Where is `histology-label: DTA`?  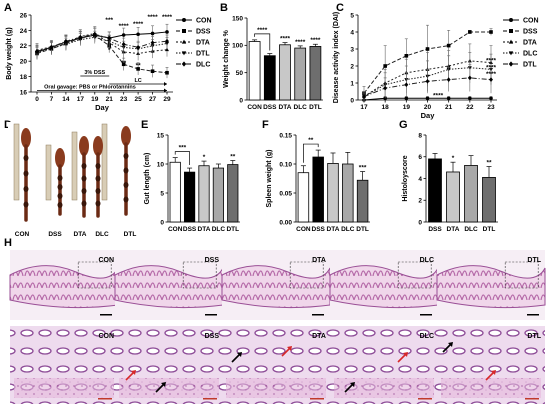
histology-label: DTA is located at coordinates (319, 260).